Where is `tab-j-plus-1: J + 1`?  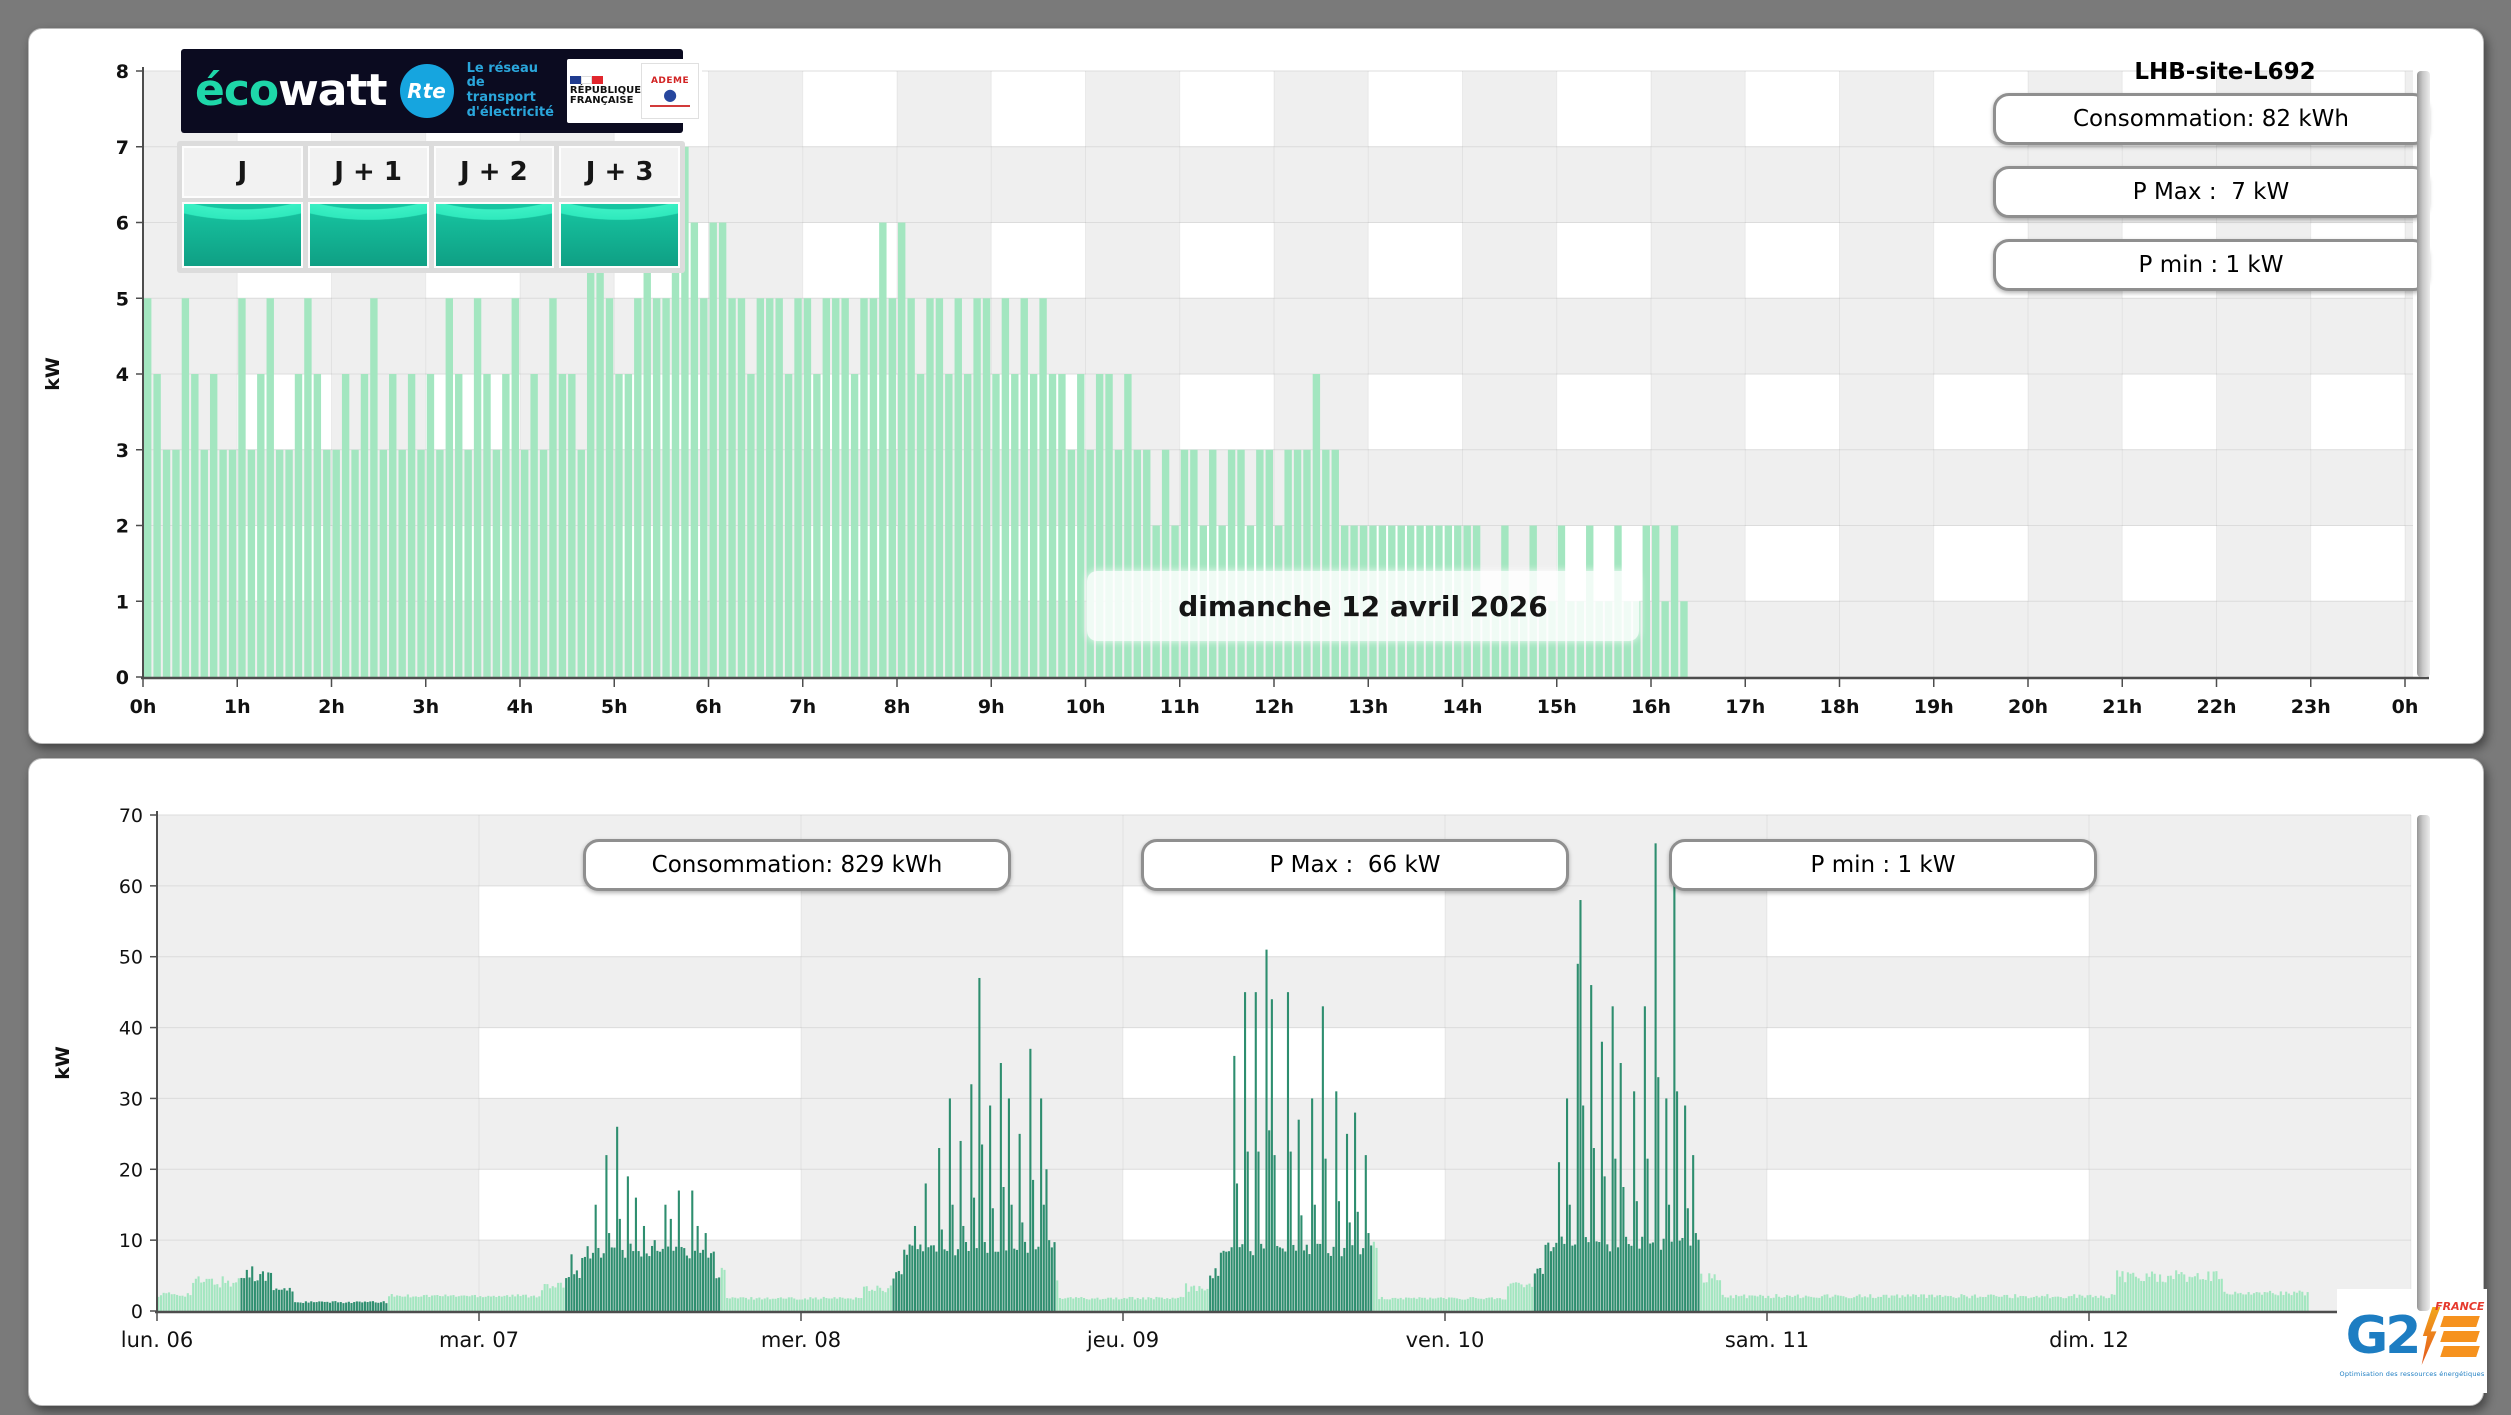 tab-j-plus-1: J + 1 is located at coordinates (368, 207).